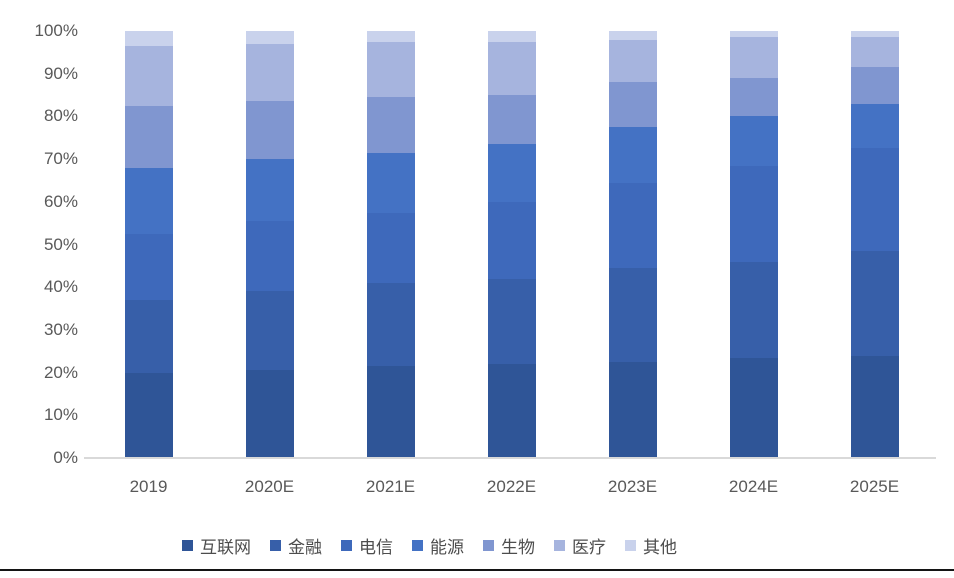  What do you see at coordinates (559, 545) in the screenshot?
I see `legend-swatch-medical` at bounding box center [559, 545].